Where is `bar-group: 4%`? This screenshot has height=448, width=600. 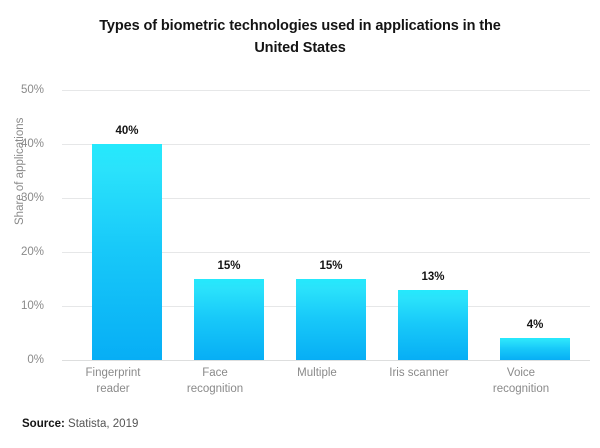 bar-group: 4% is located at coordinates (521, 225).